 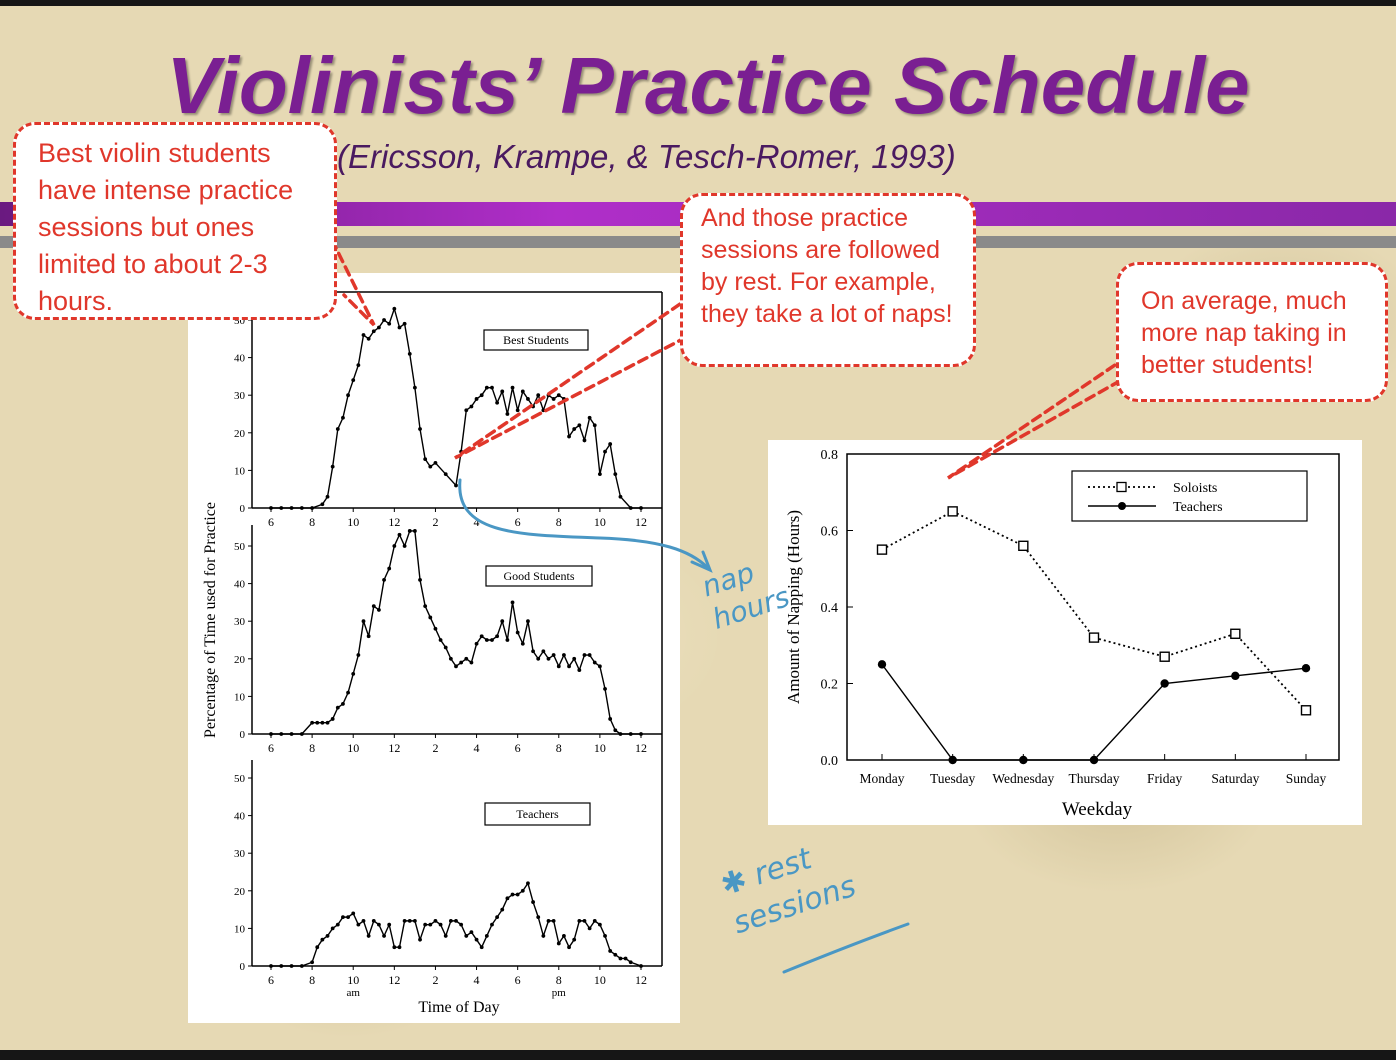 What do you see at coordinates (243, 509) in the screenshot?
I see `y-tick-label-best: 0` at bounding box center [243, 509].